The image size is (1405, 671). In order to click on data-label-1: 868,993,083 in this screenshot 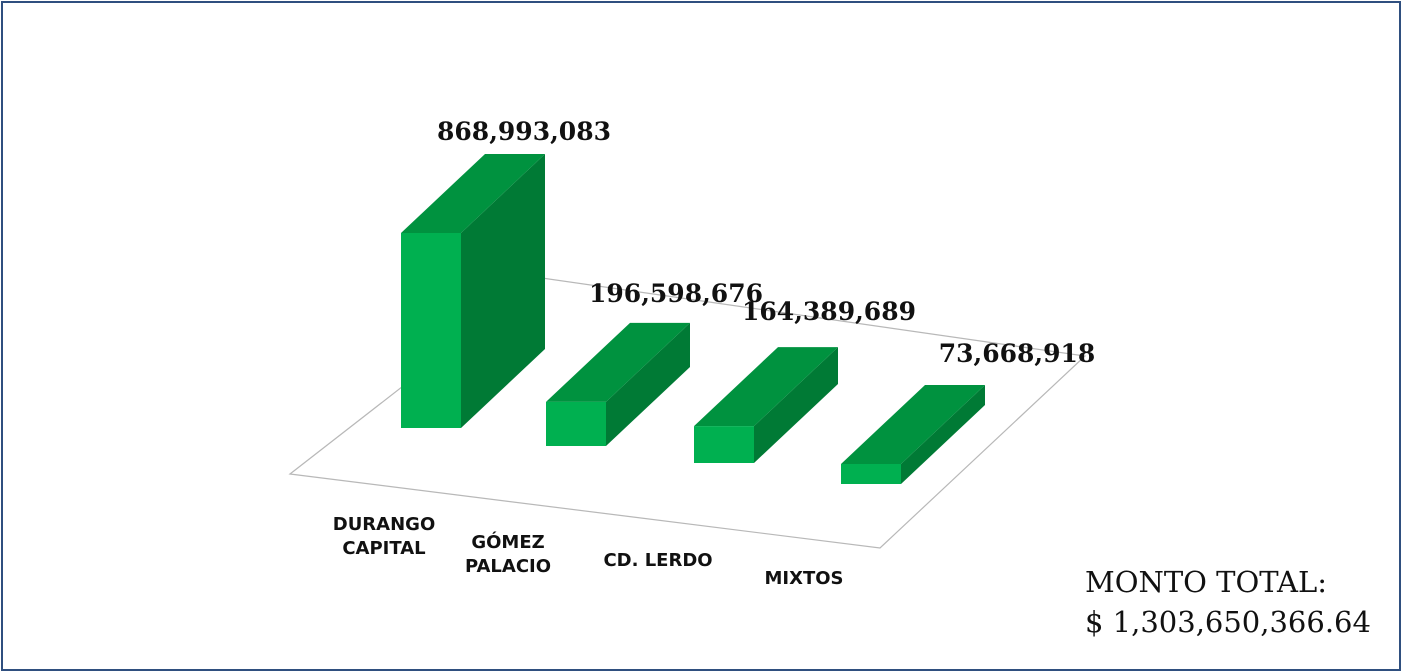, I will do `click(524, 131)`.